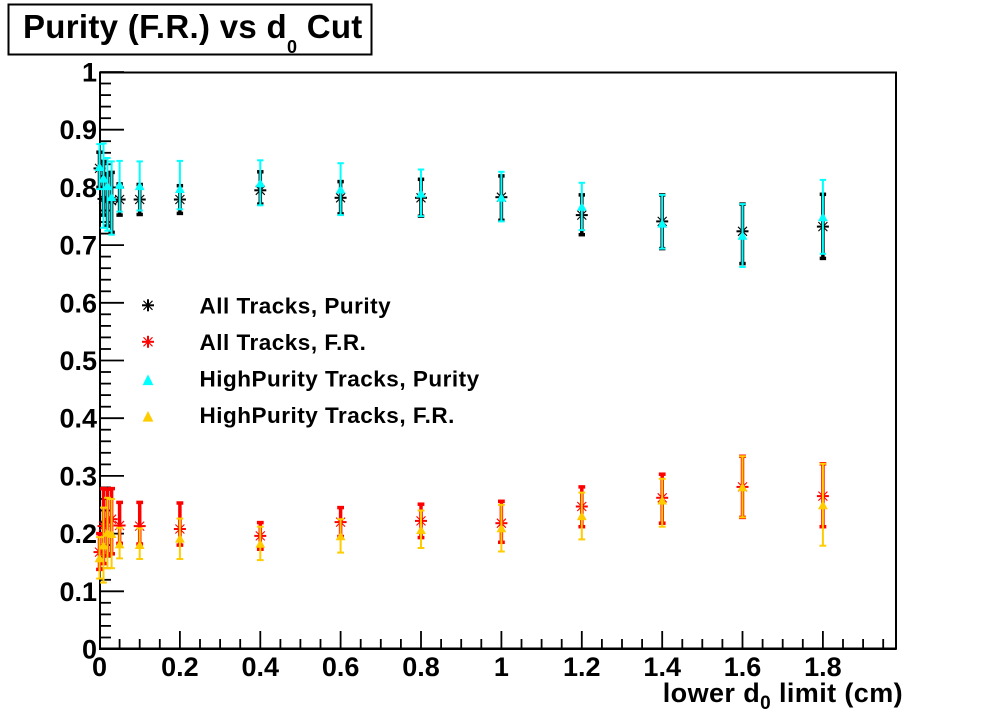 Image resolution: width=996 pixels, height=727 pixels. Describe the element at coordinates (662, 667) in the screenshot. I see `svg-text: 1.4` at that location.